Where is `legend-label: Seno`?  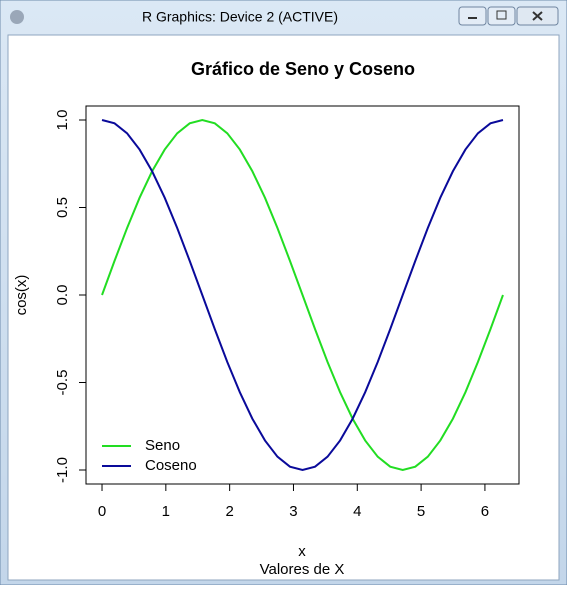
legend-label: Seno is located at coordinates (162, 445).